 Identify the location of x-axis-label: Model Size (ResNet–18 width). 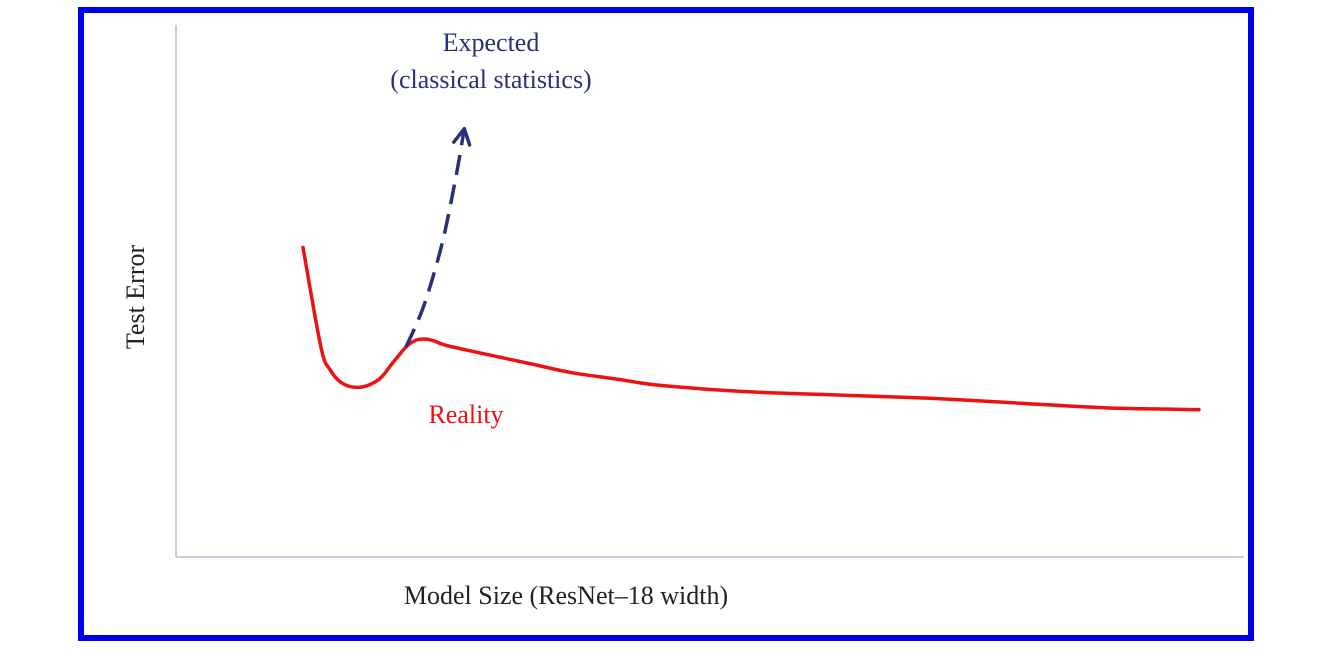
(566, 595).